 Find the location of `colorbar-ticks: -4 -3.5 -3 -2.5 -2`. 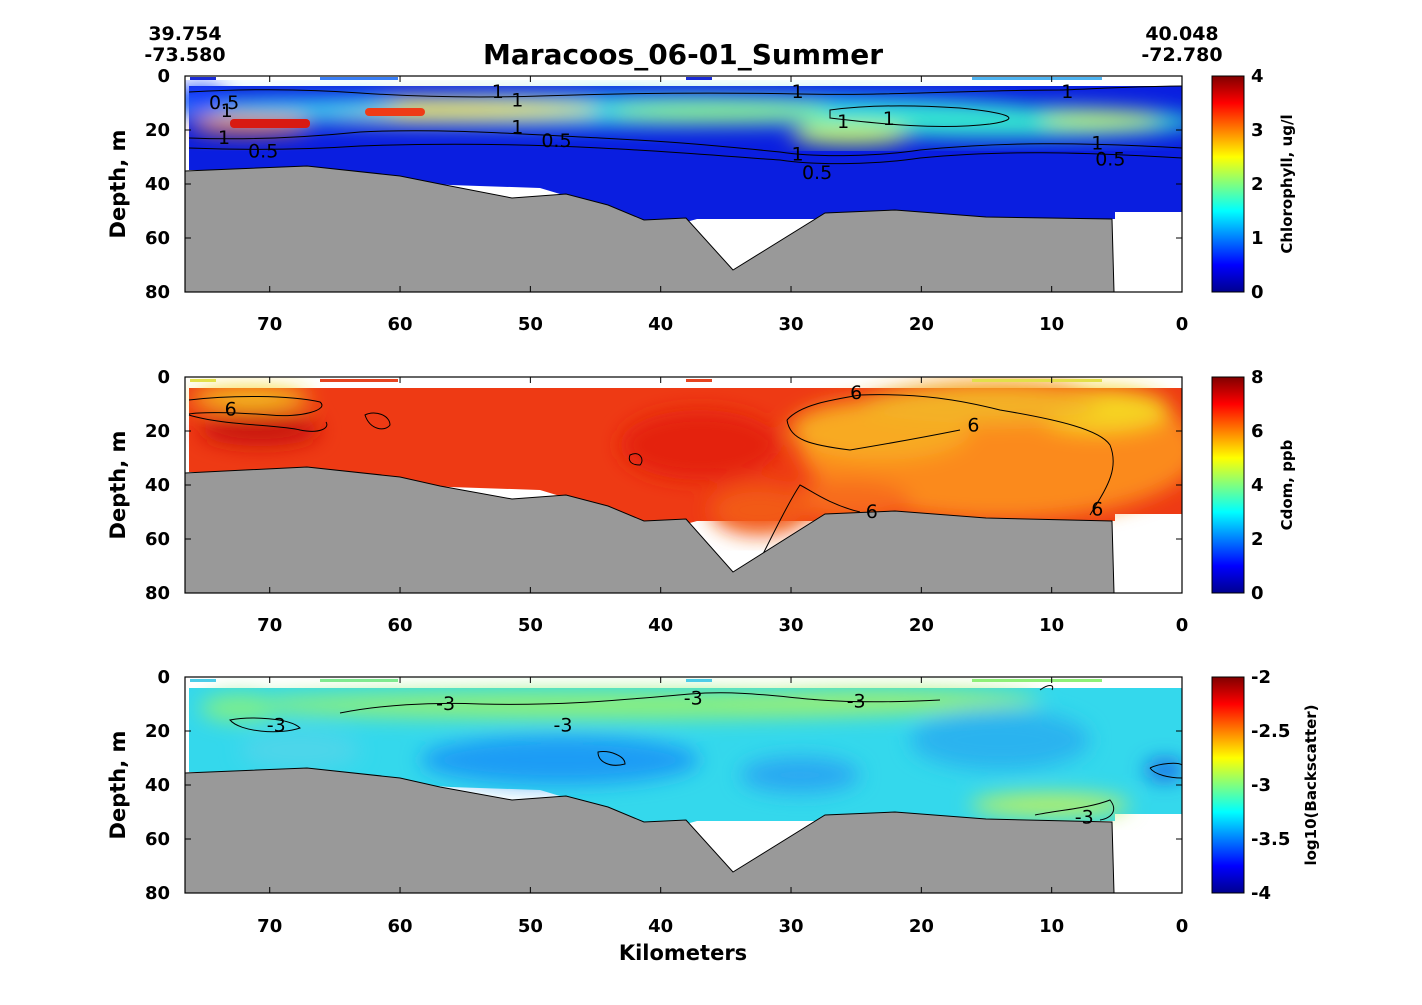

colorbar-ticks: -4 -3.5 -3 -2.5 -2 is located at coordinates (1270, 785).